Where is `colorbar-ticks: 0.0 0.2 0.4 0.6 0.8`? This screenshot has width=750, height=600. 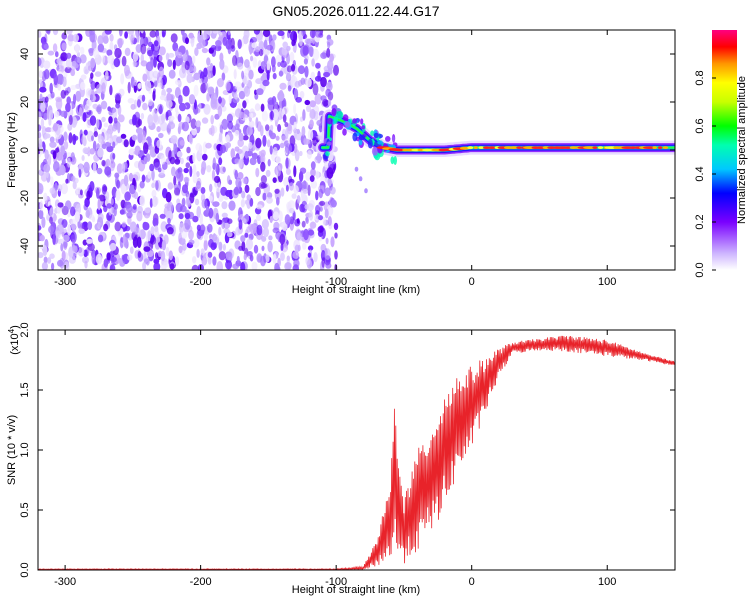 colorbar-ticks: 0.0 0.2 0.4 0.6 0.8 is located at coordinates (705, 174).